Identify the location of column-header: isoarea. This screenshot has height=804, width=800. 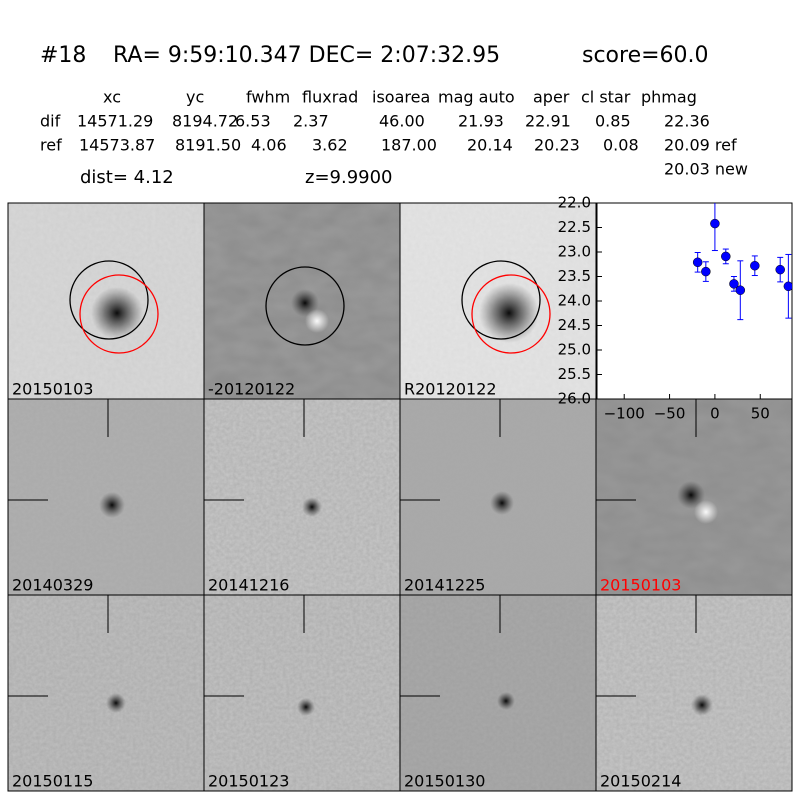
(401, 97).